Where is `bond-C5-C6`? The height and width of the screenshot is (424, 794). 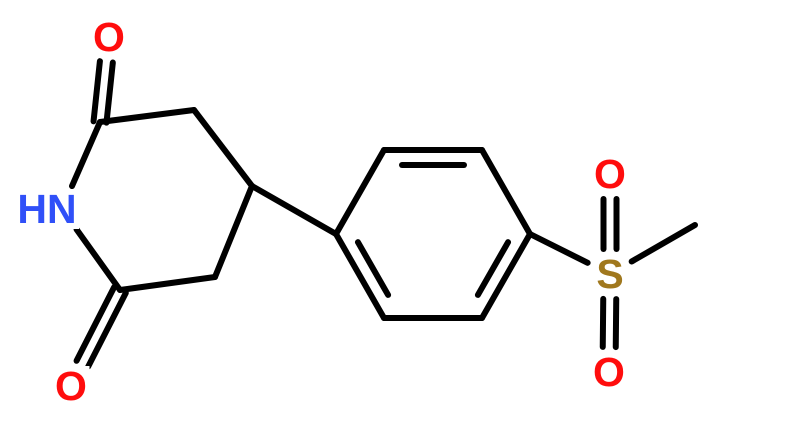 bond-C5-C6 is located at coordinates (167, 283).